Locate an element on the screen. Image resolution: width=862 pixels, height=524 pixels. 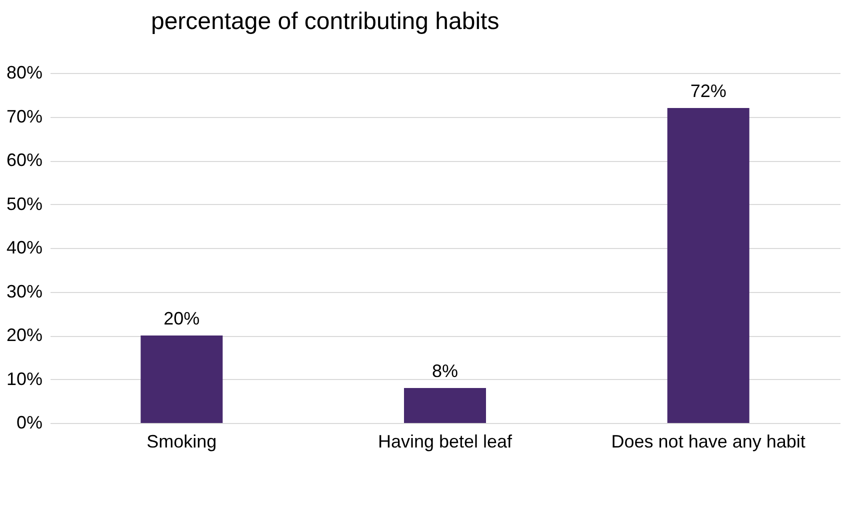
y-tick-label: 10% is located at coordinates (24, 378).